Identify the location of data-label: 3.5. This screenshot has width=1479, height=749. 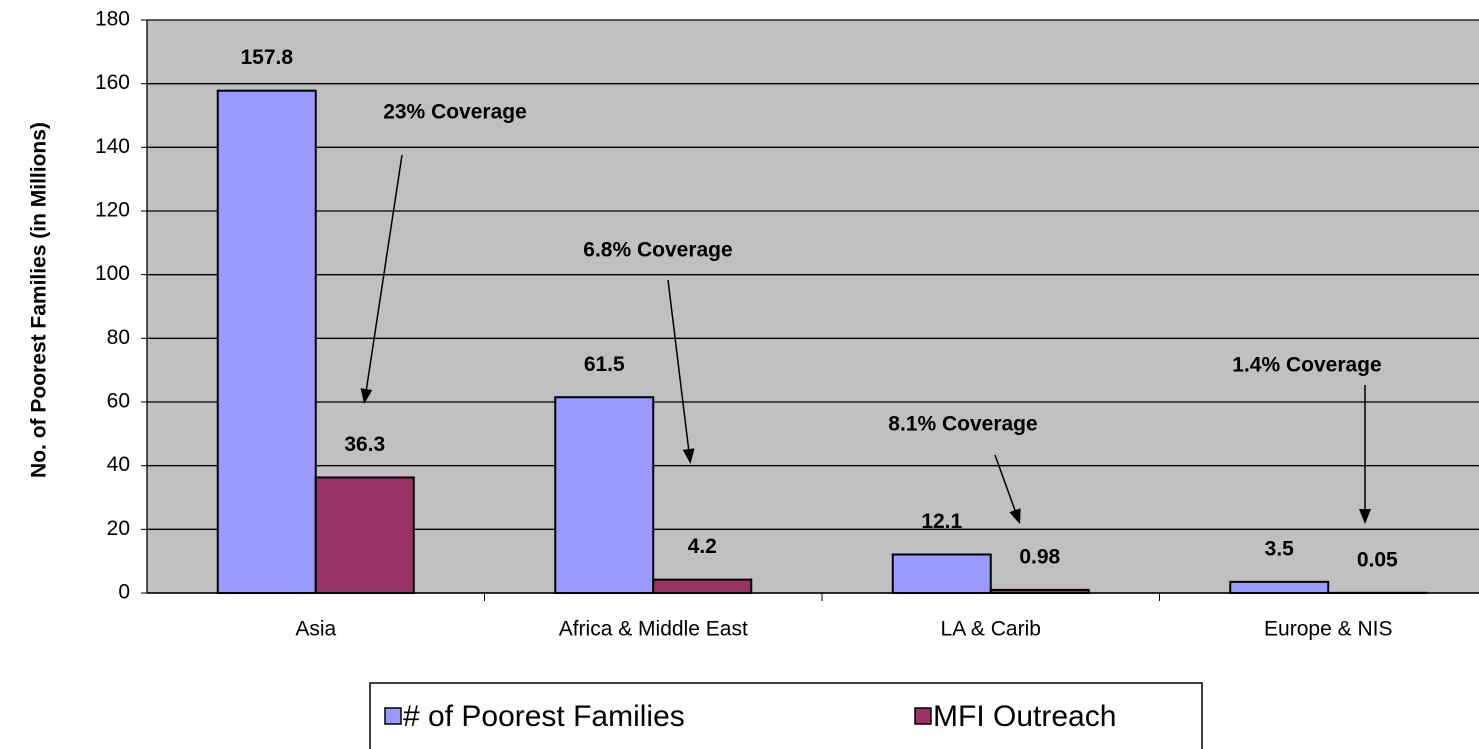
(1280, 548).